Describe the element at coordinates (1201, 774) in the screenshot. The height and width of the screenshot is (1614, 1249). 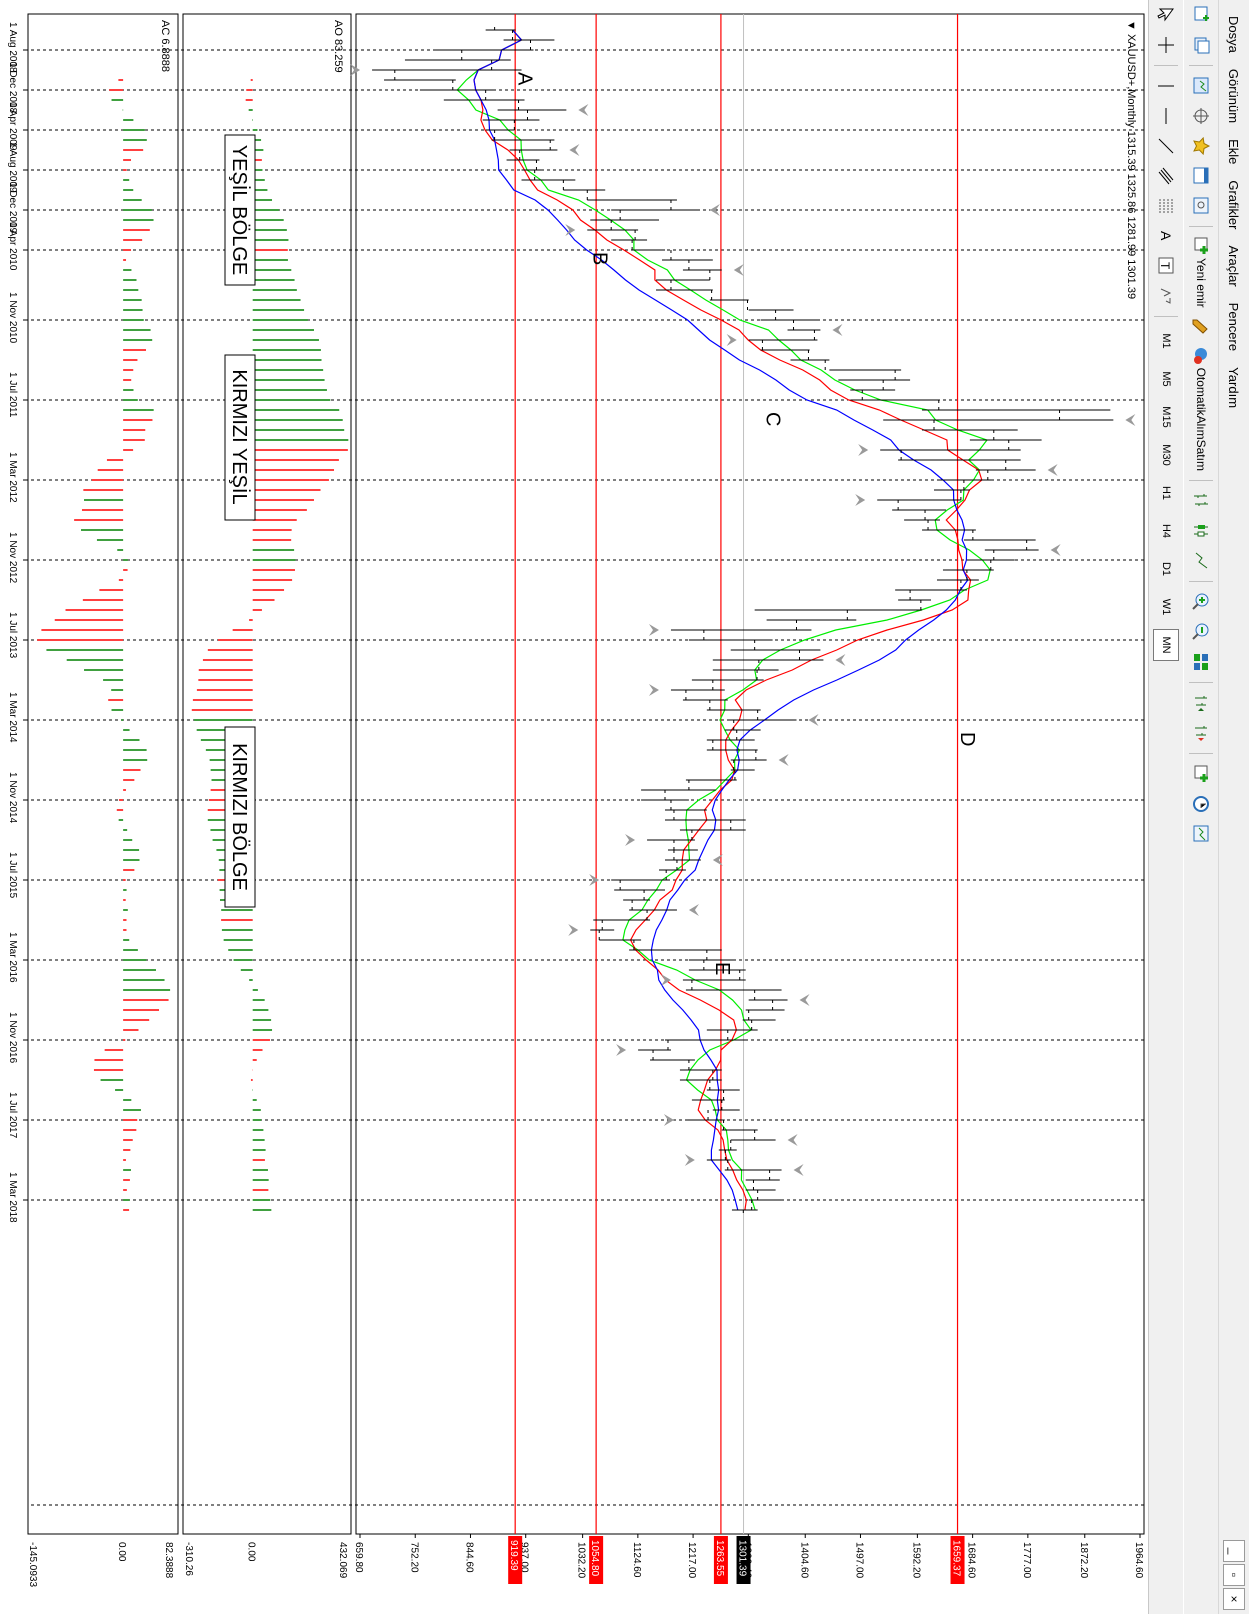
I see `indicators-button` at that location.